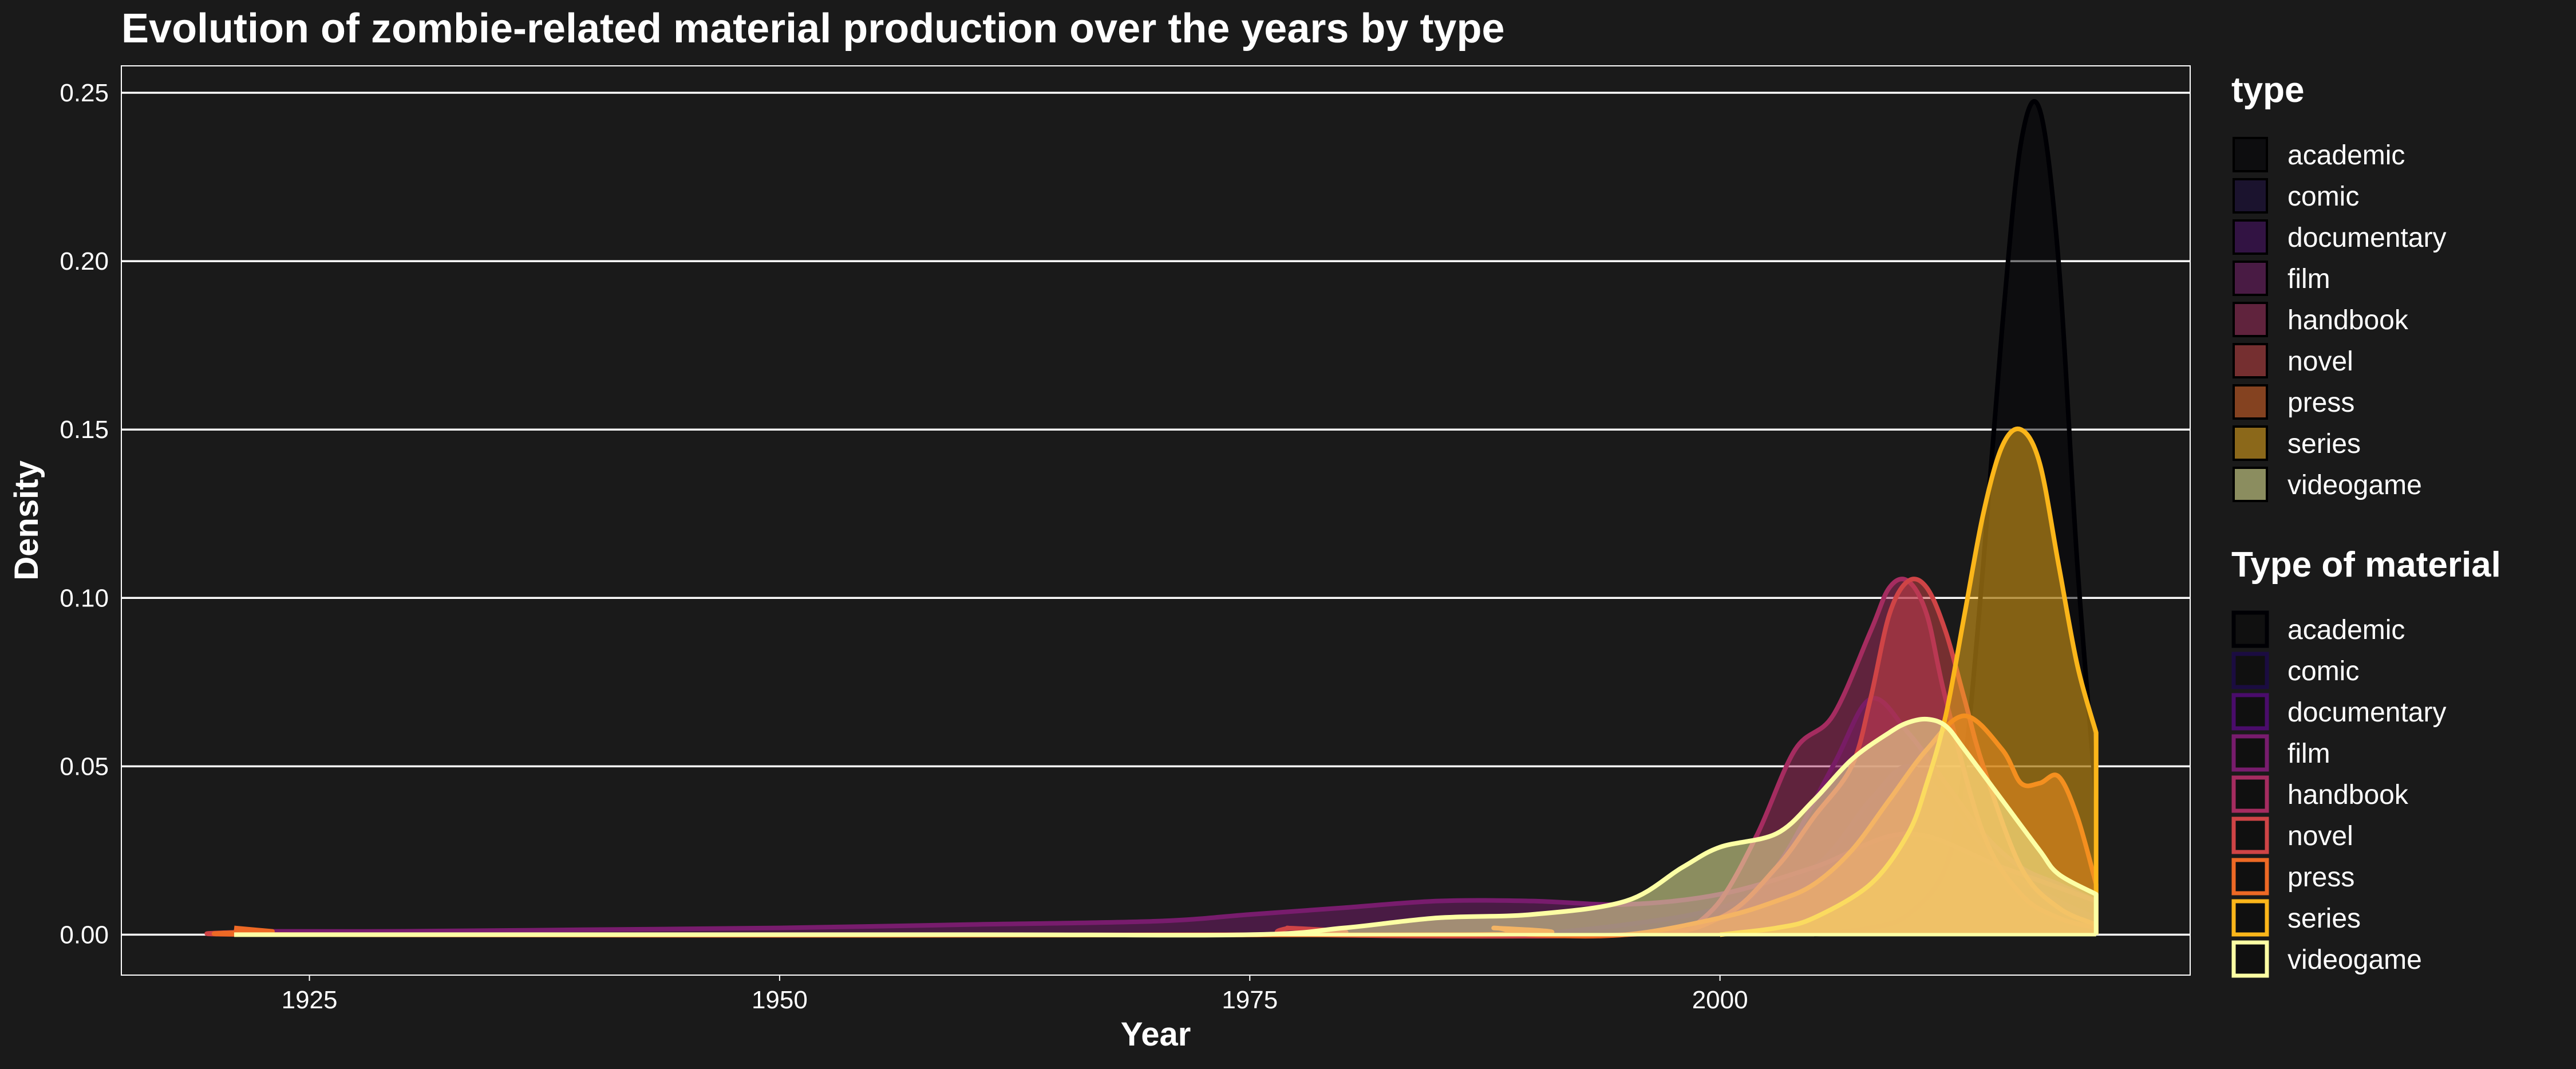 The width and height of the screenshot is (2576, 1069). What do you see at coordinates (2250, 959) in the screenshot?
I see `legend-key-outline-videogame` at bounding box center [2250, 959].